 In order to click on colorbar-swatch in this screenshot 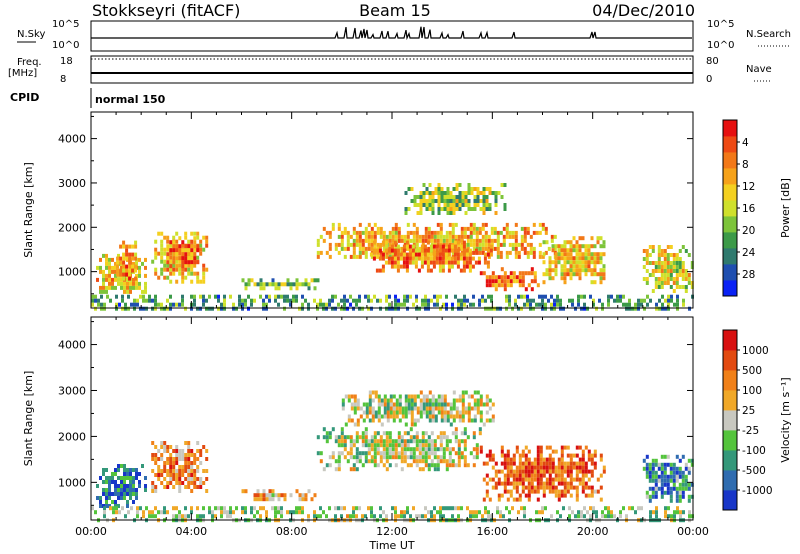, I will do `click(730, 272)`.